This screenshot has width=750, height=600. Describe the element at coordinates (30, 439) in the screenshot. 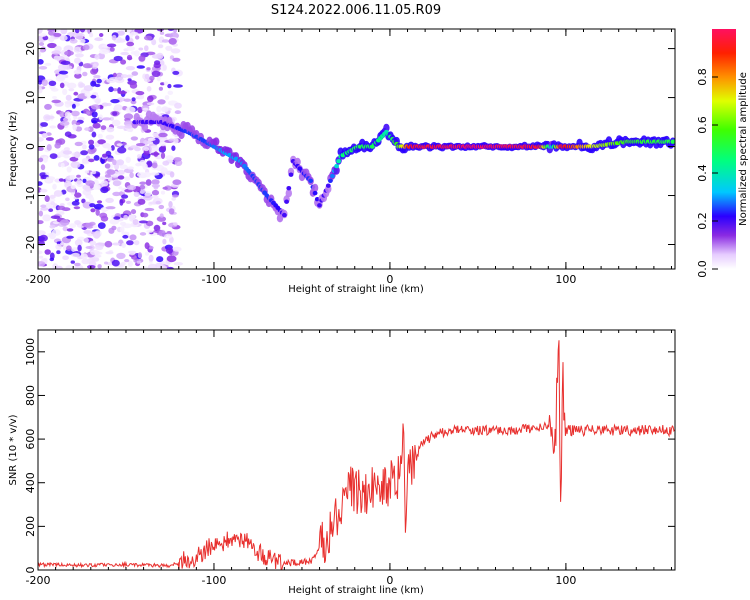

I see `snr-y-tick-label: 600` at that location.